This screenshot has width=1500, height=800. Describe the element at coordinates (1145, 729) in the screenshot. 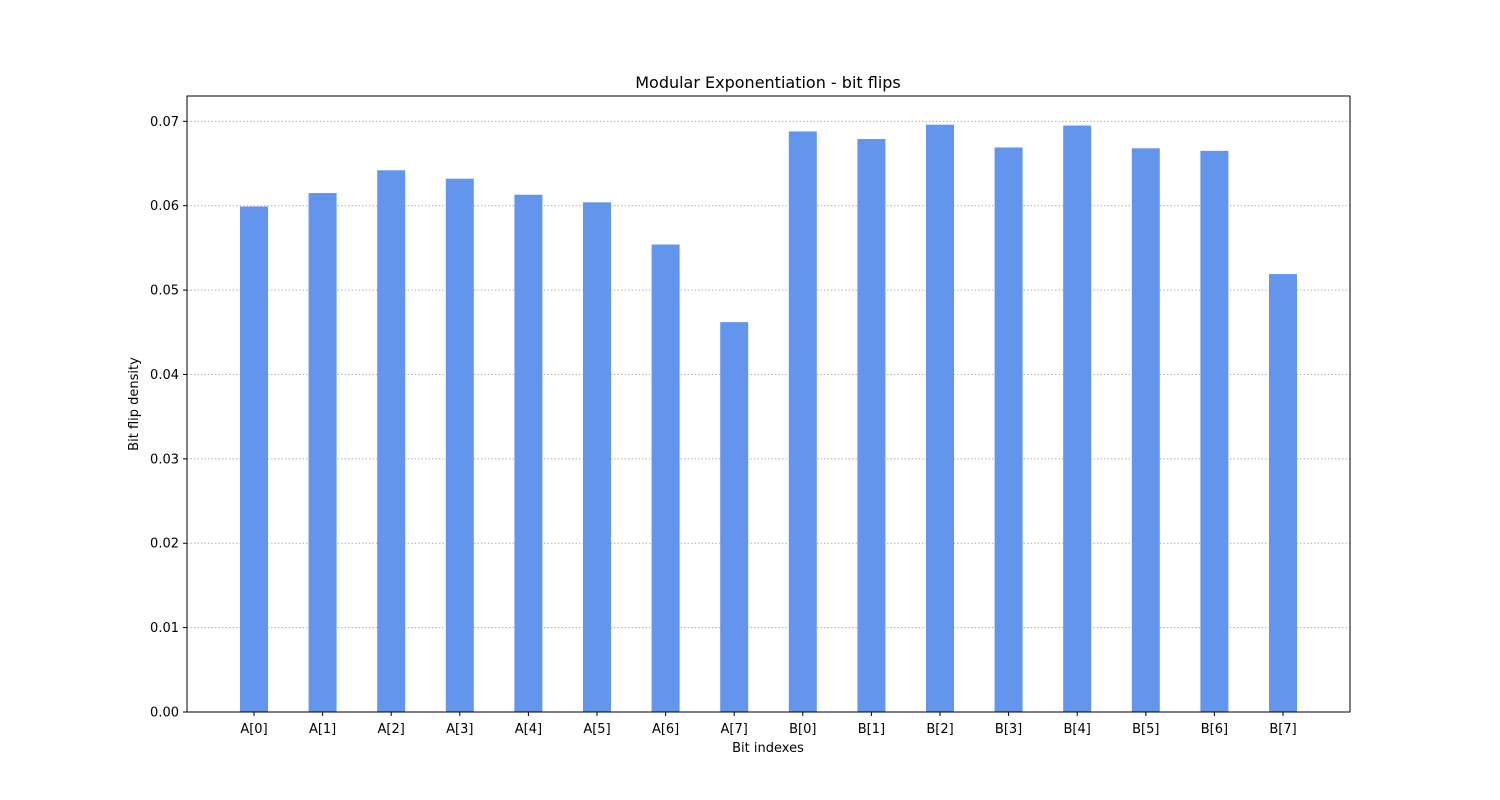

I see `x-tick-label: B[5]` at that location.